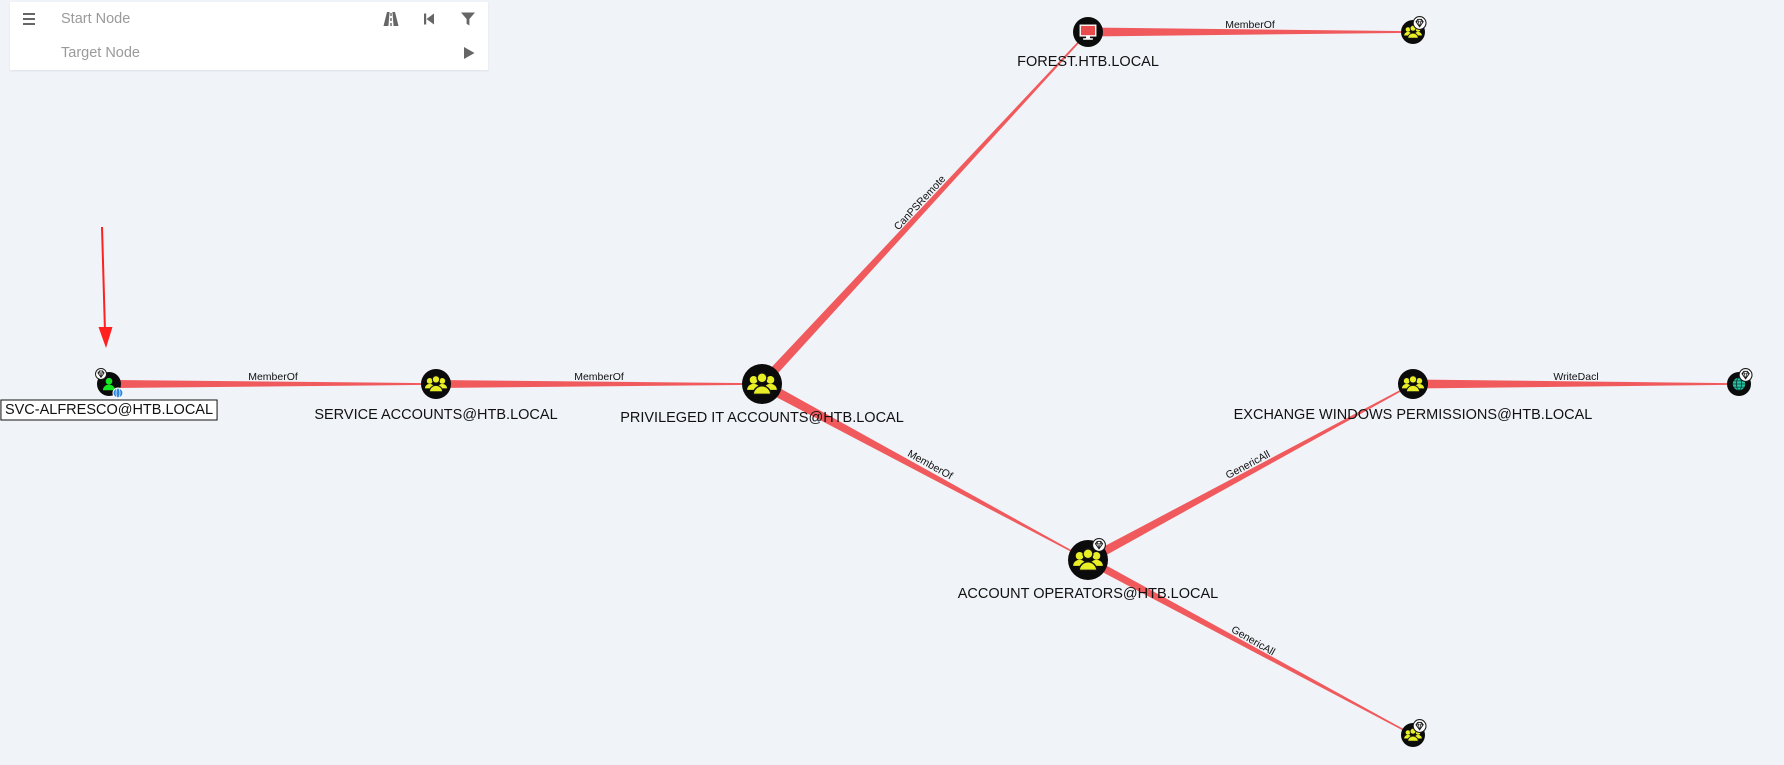  Describe the element at coordinates (762, 418) in the screenshot. I see `node-label: PRIVILEGED IT ACCOUNTS@HTB.LOCAL` at that location.